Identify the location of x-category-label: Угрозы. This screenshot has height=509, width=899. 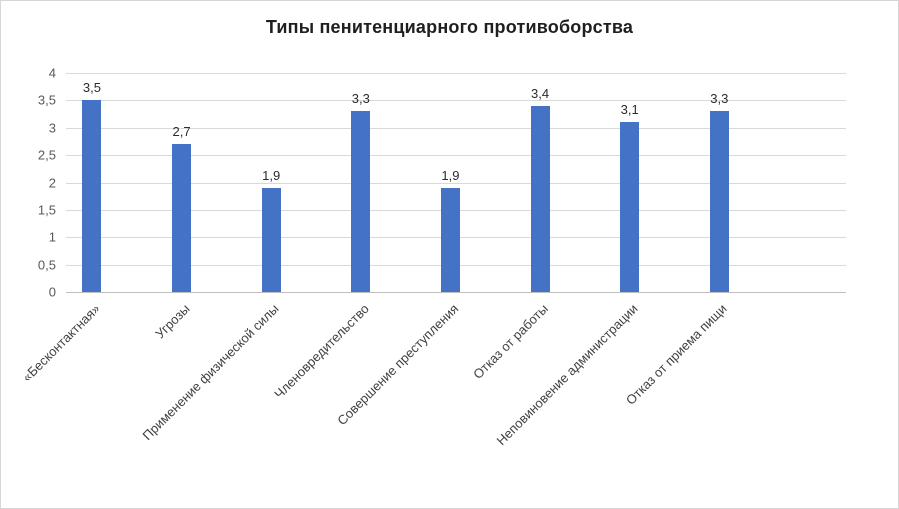
(172, 321).